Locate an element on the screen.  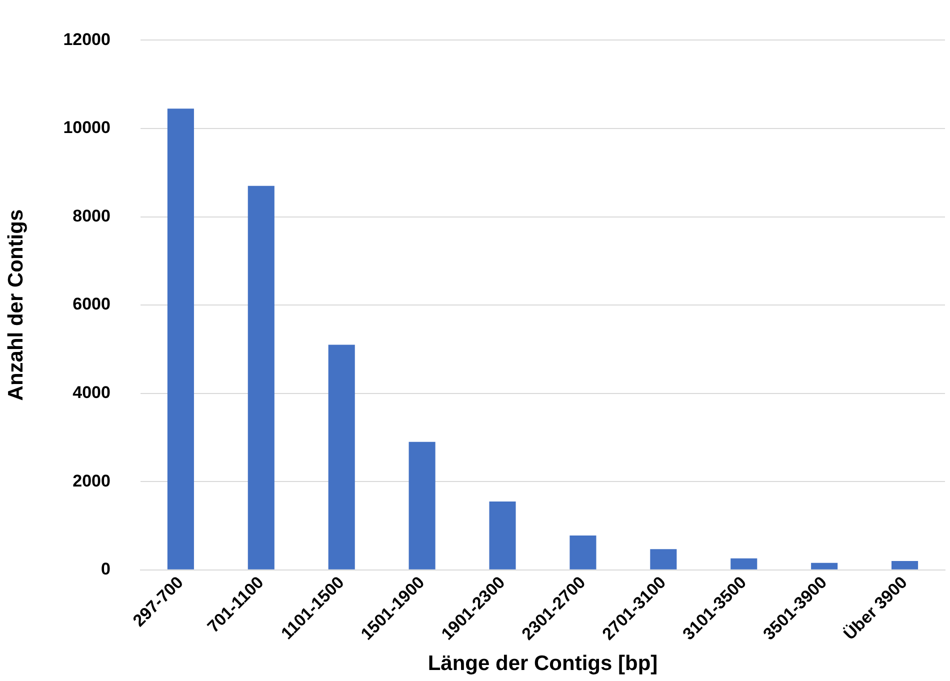
y-tick-label: 6000 is located at coordinates (91, 304).